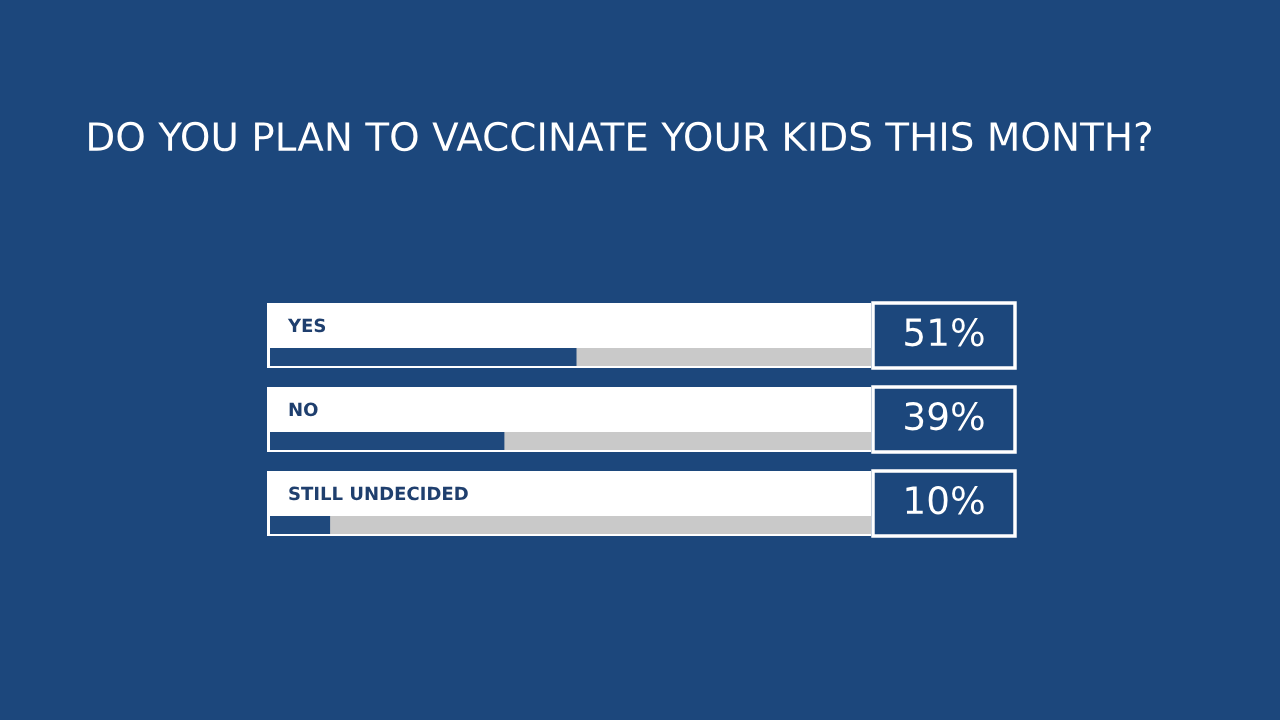 This screenshot has height=720, width=1280. I want to click on data-label: 10%, so click(945, 500).